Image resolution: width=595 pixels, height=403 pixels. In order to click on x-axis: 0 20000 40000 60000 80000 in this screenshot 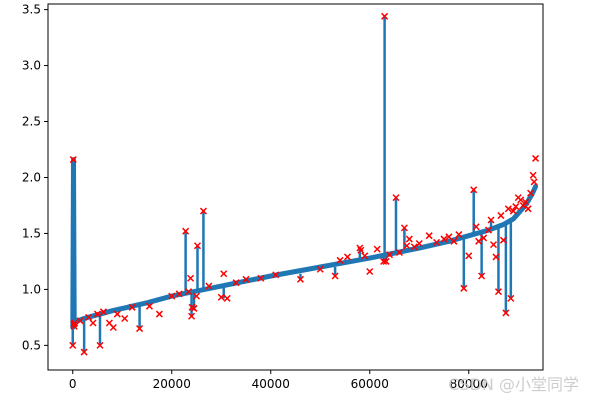, I will do `click(278, 380)`.